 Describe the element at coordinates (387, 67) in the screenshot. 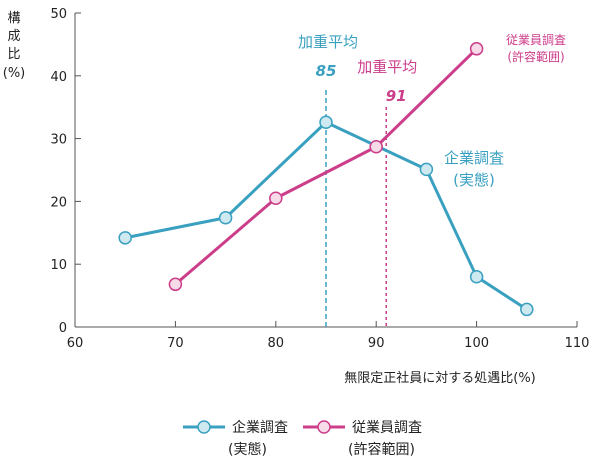

I see `reference-label-avg_employee: 加重平均` at that location.